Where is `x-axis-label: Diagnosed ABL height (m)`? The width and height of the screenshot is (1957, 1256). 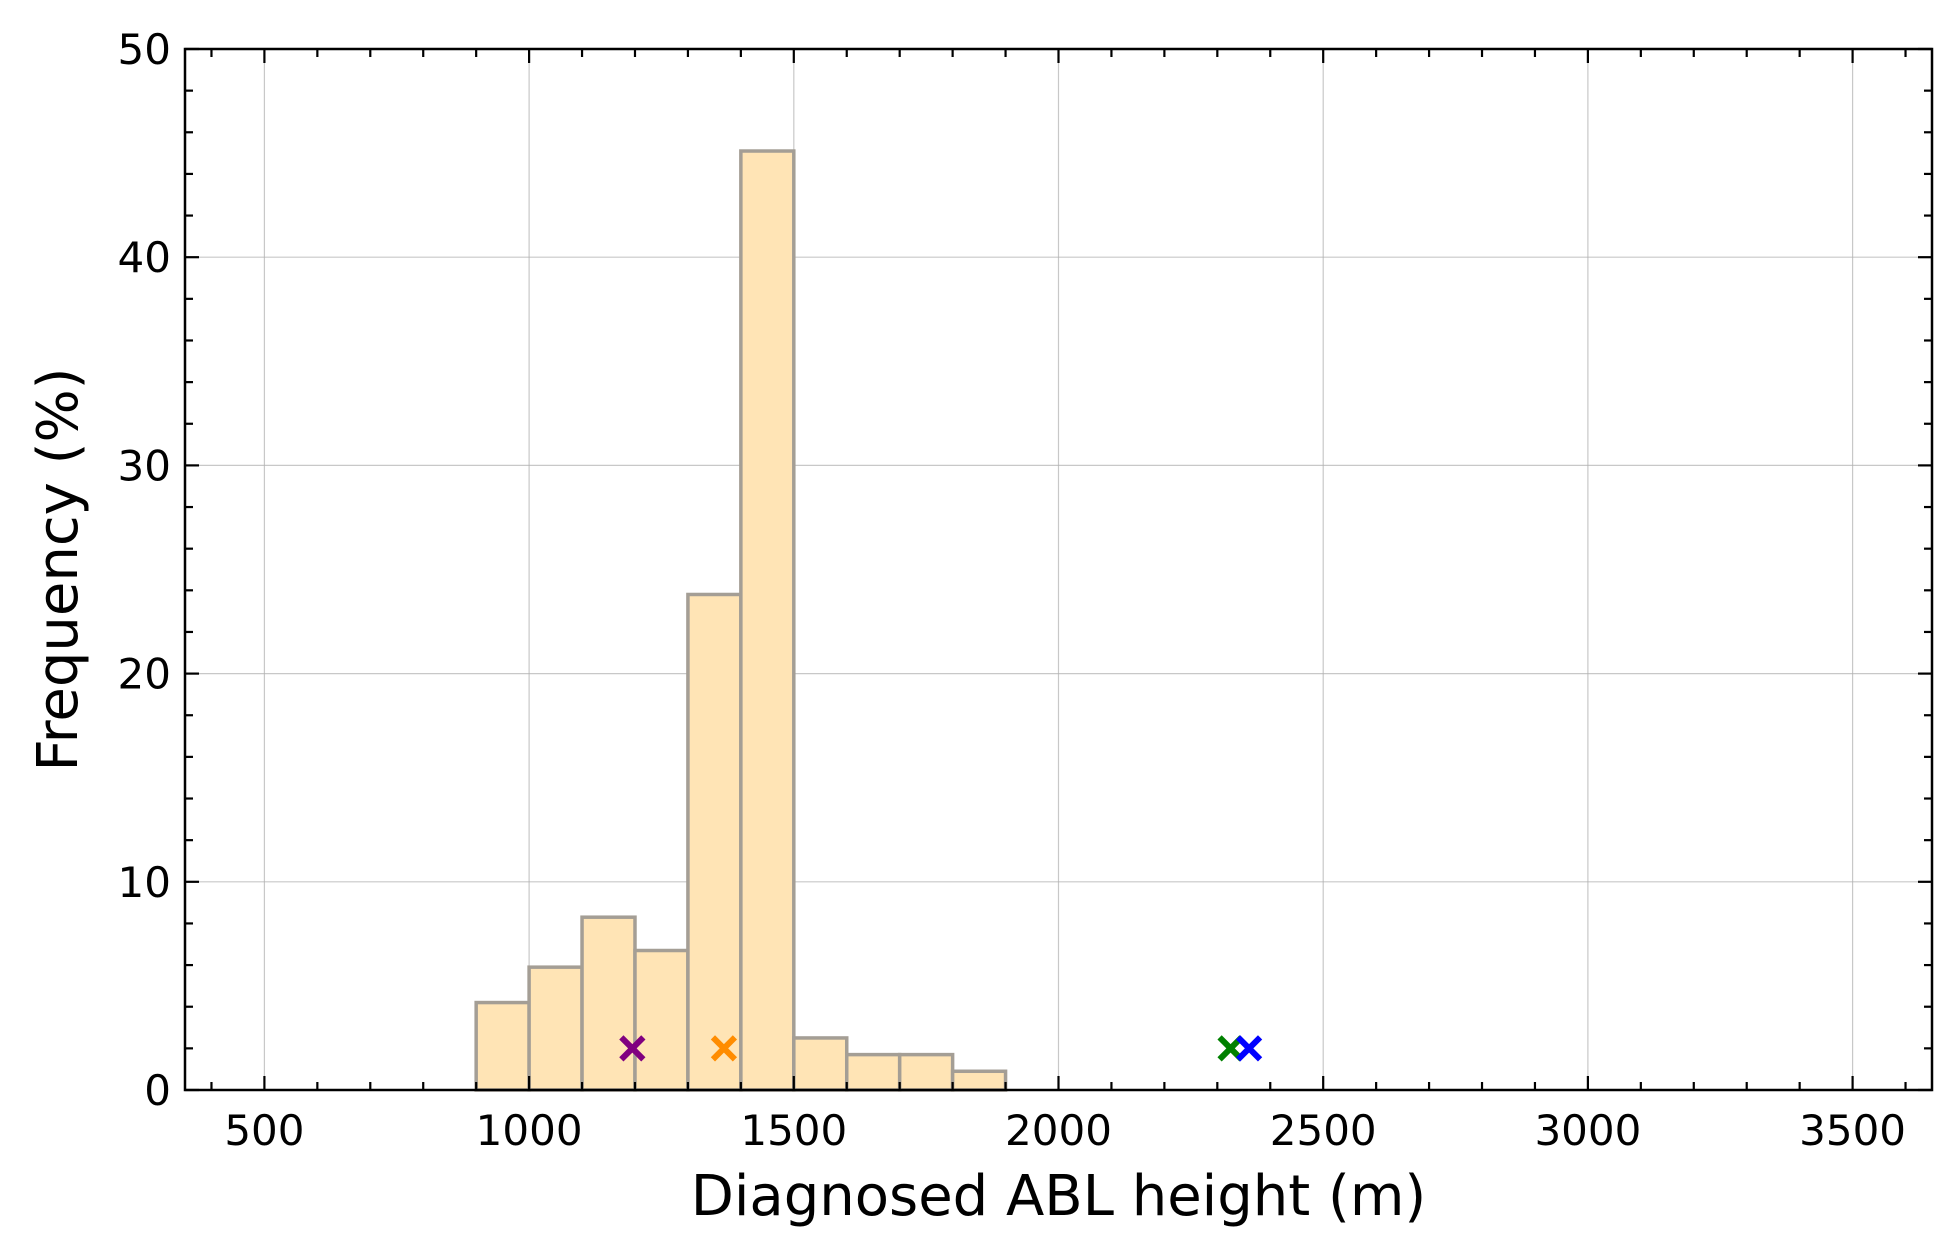 x-axis-label: Diagnosed ABL height (m) is located at coordinates (1059, 1196).